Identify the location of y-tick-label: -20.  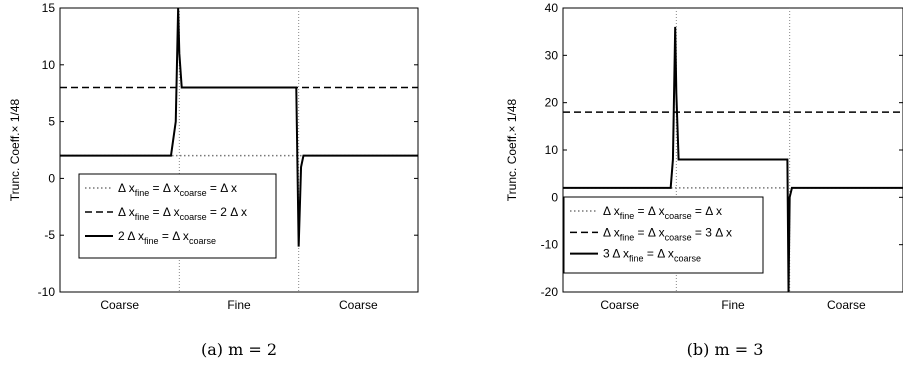
(550, 292).